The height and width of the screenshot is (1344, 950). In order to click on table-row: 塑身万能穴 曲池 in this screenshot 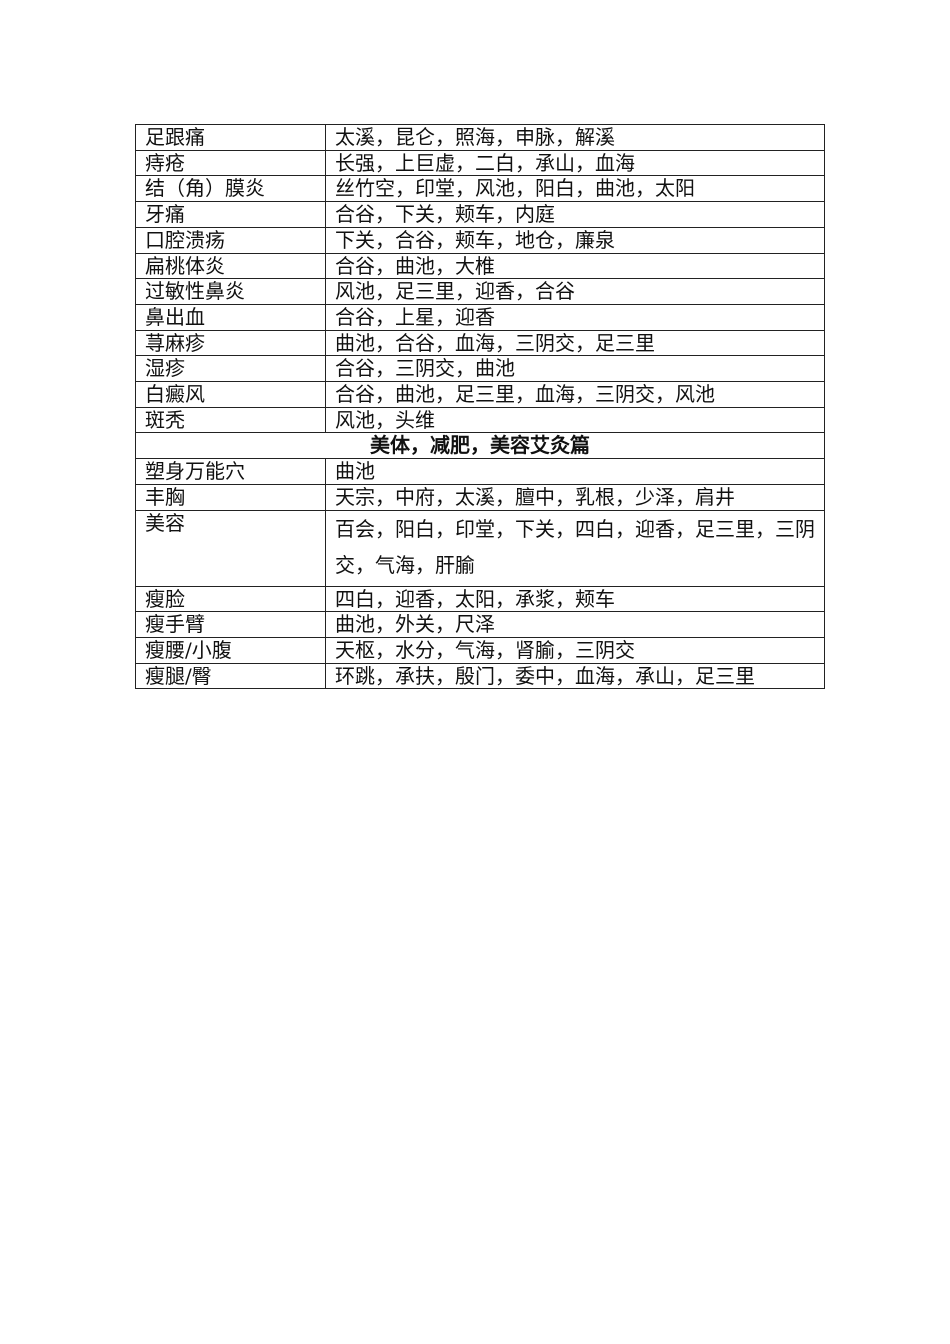, I will do `click(480, 471)`.